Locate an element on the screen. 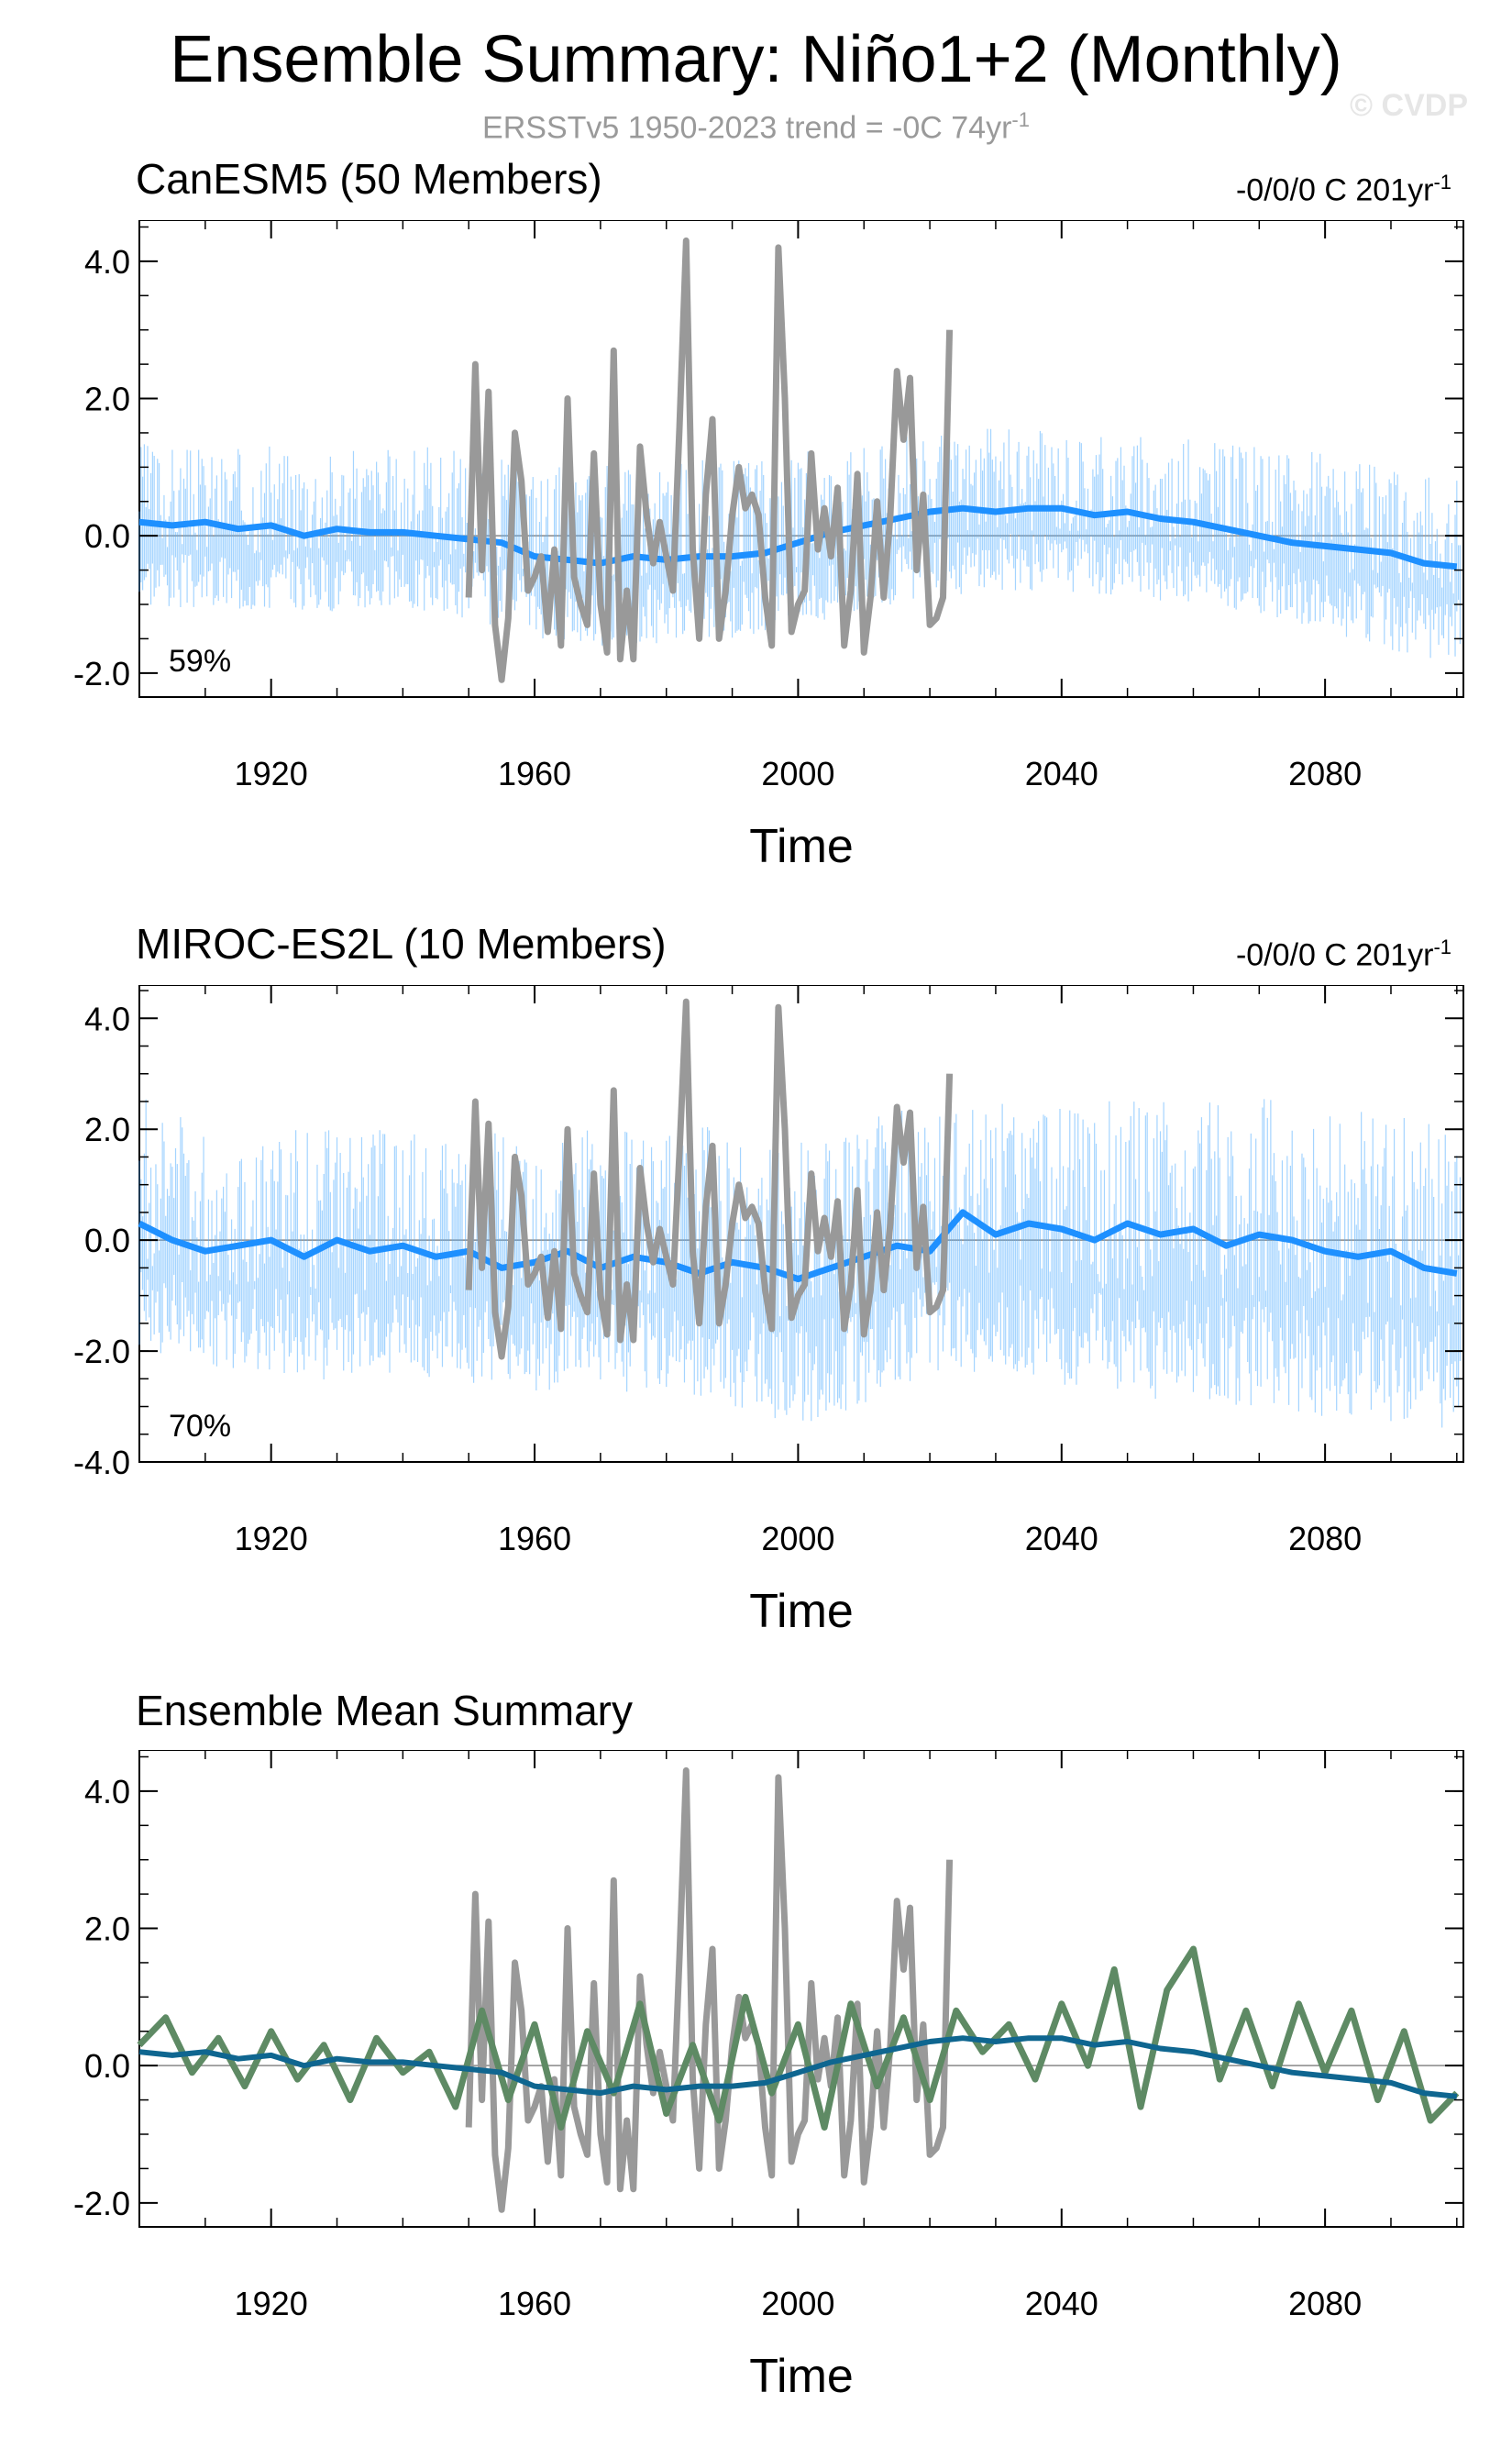 This screenshot has height=2447, width=1512. observations-trend-subtitle: ERSSTv5 1950-2023 trend = -0C 74yr-1 is located at coordinates (756, 127).